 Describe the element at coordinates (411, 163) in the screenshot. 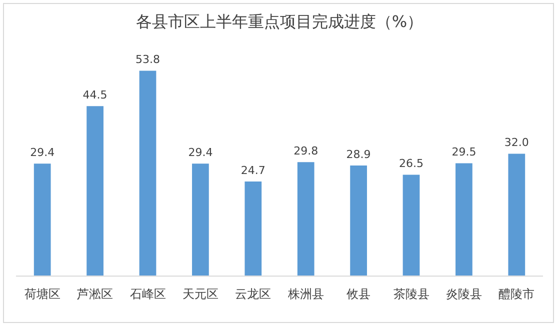

I see `data-label: 26.5` at that location.